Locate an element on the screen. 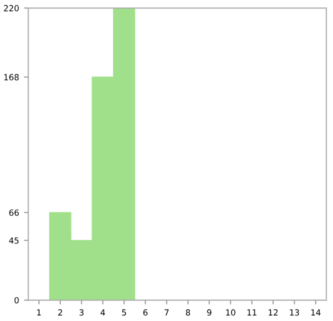 The image size is (333, 321). x-tick-label: 6 is located at coordinates (145, 312).